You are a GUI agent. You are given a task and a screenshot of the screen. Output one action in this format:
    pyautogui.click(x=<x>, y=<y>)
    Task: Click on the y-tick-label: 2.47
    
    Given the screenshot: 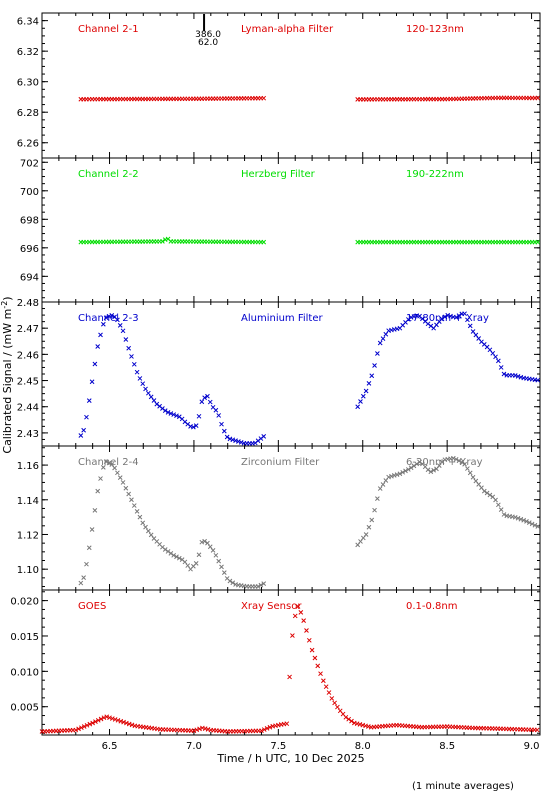 What is the action you would take?
    pyautogui.click(x=28, y=329)
    